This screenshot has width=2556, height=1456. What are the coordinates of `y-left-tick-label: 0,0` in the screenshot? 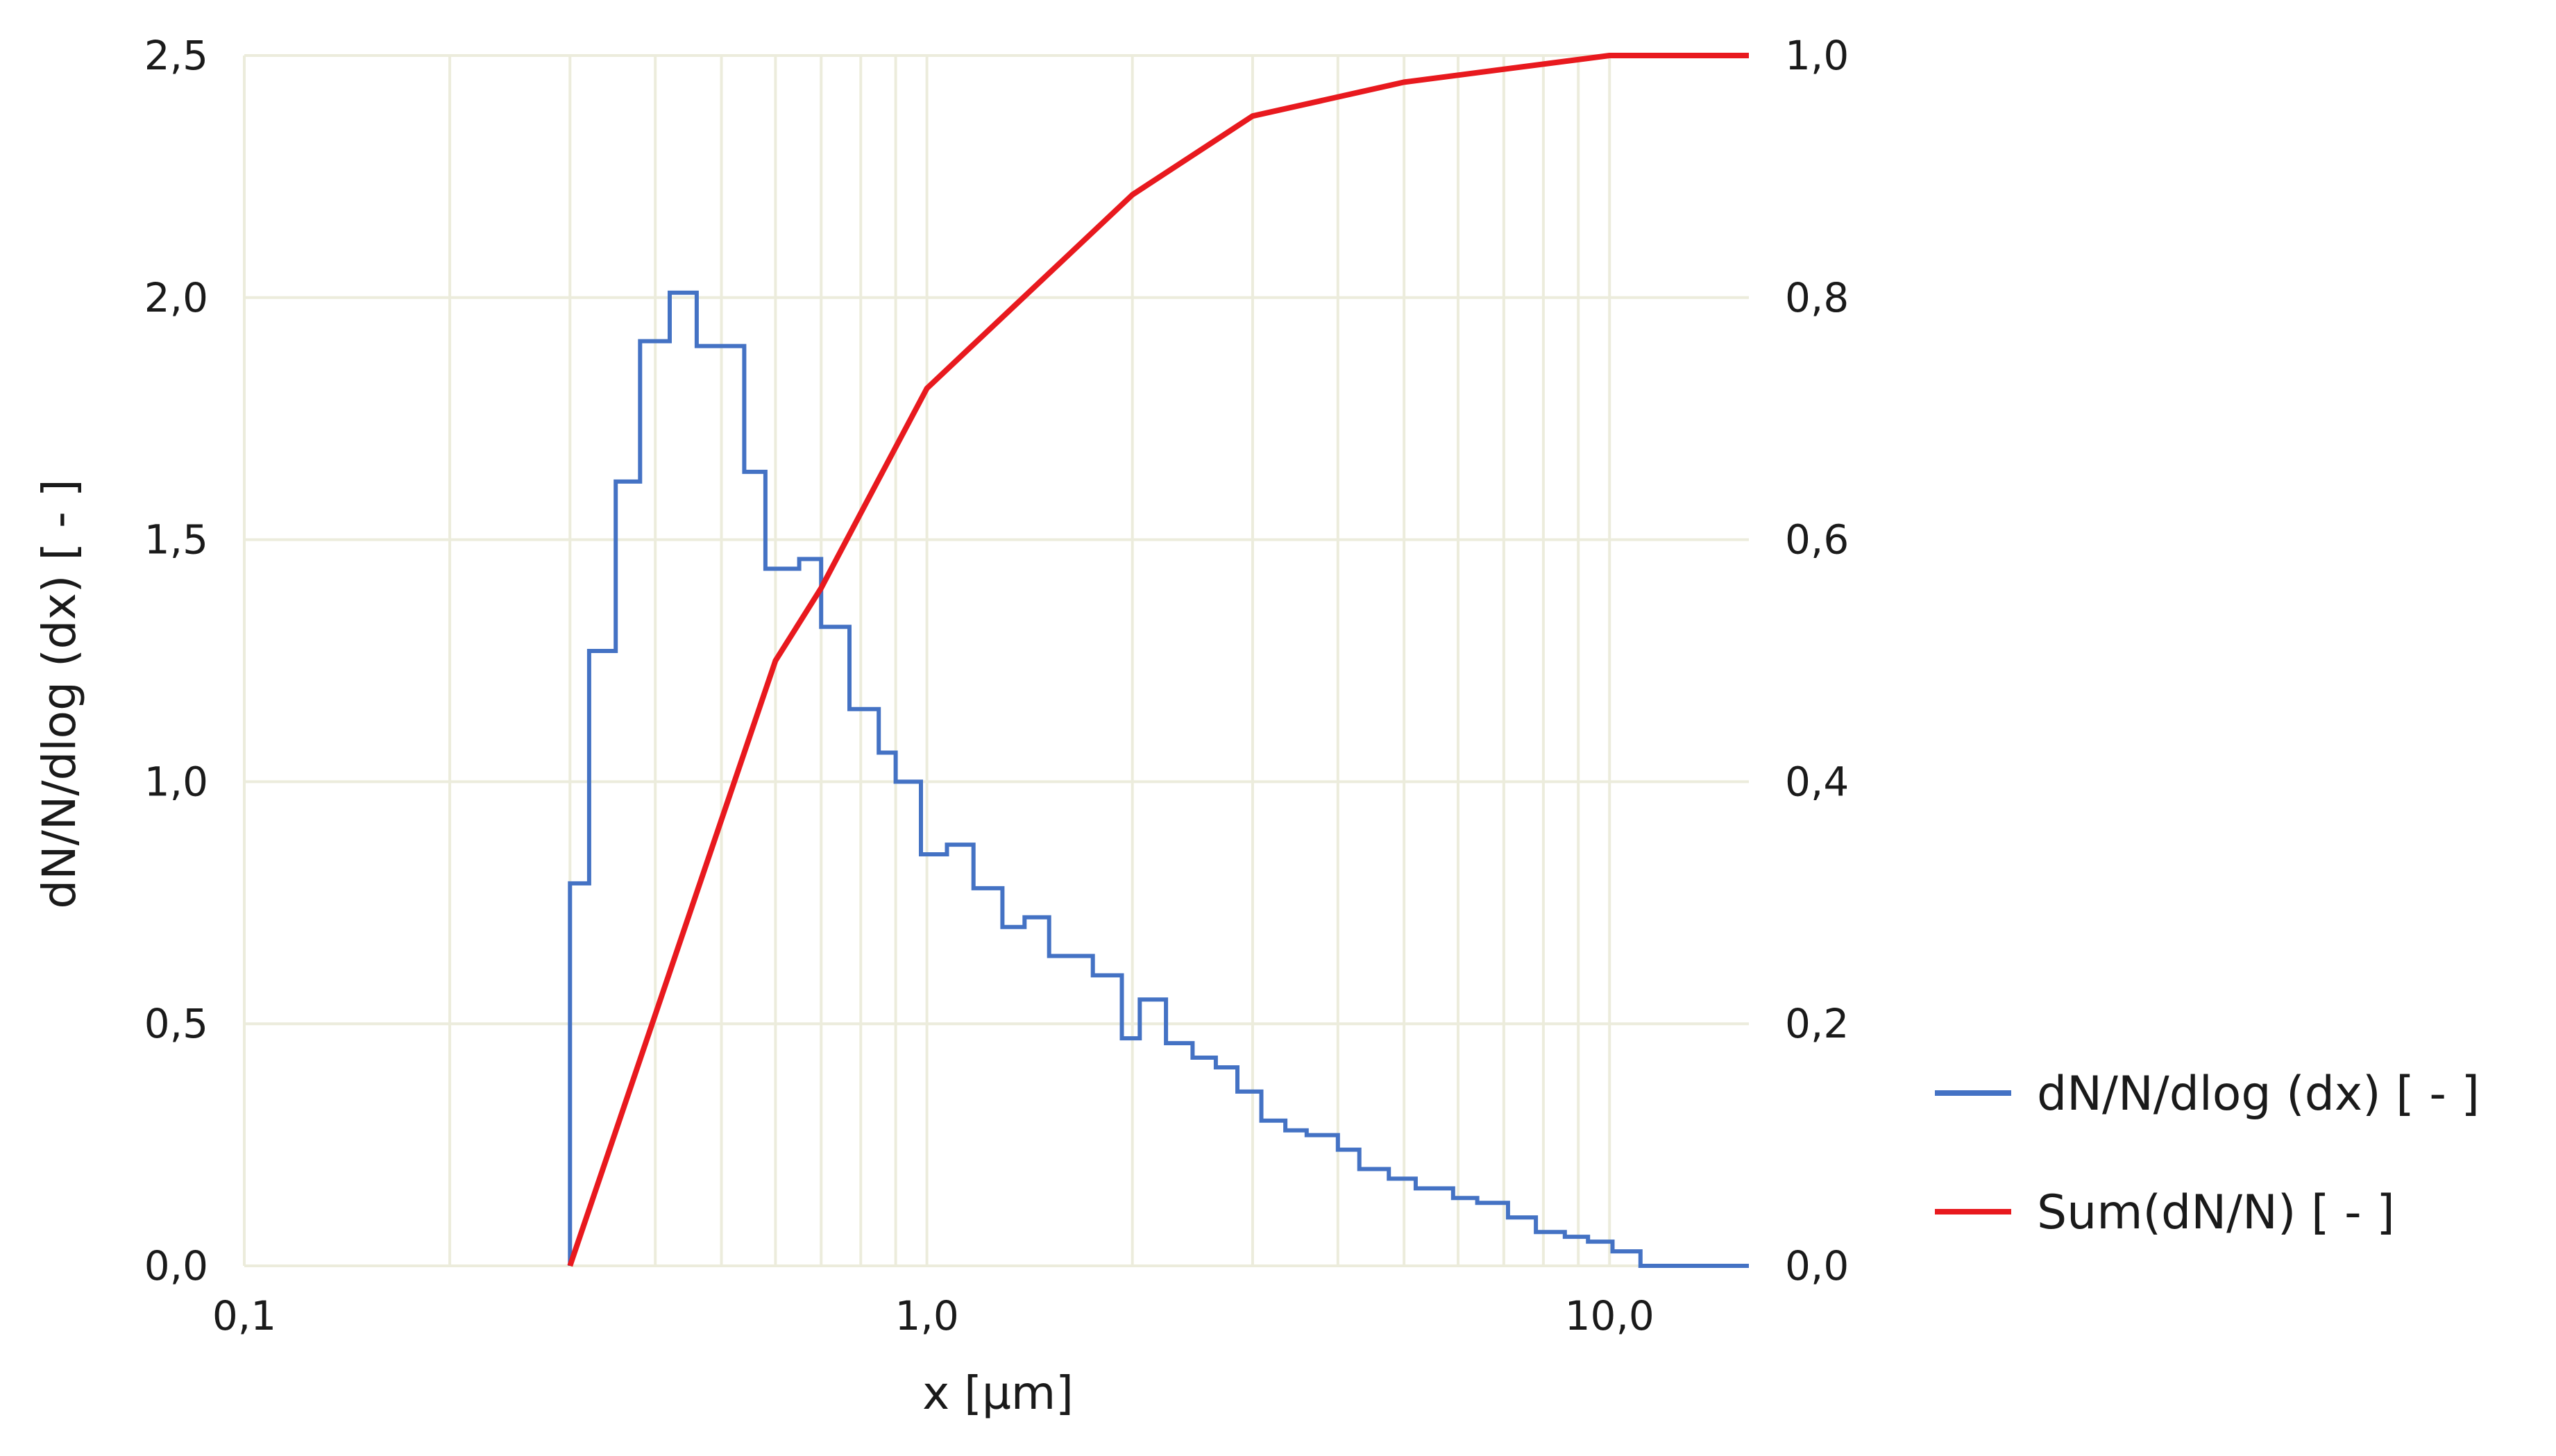 It's located at (176, 1265).